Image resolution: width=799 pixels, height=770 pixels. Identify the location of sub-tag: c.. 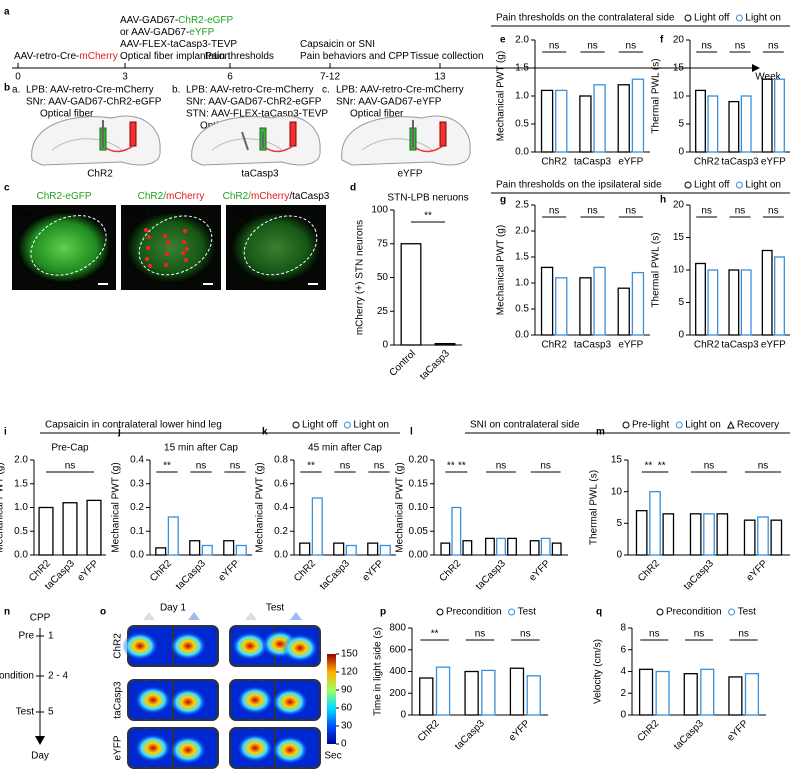
(326, 90).